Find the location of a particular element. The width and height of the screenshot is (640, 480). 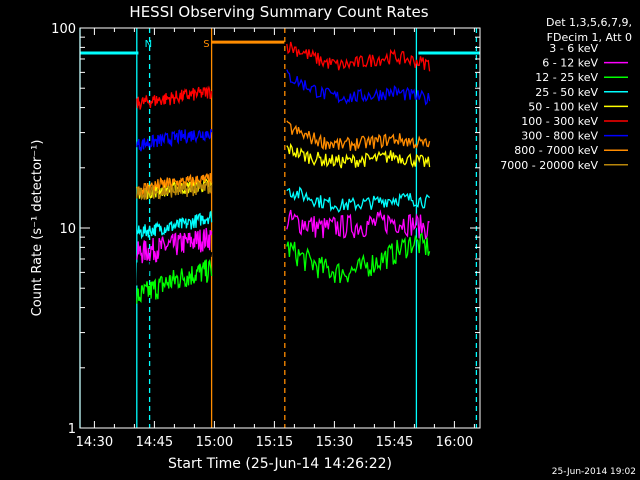

x-tick-label: 16:00 is located at coordinates (454, 442).